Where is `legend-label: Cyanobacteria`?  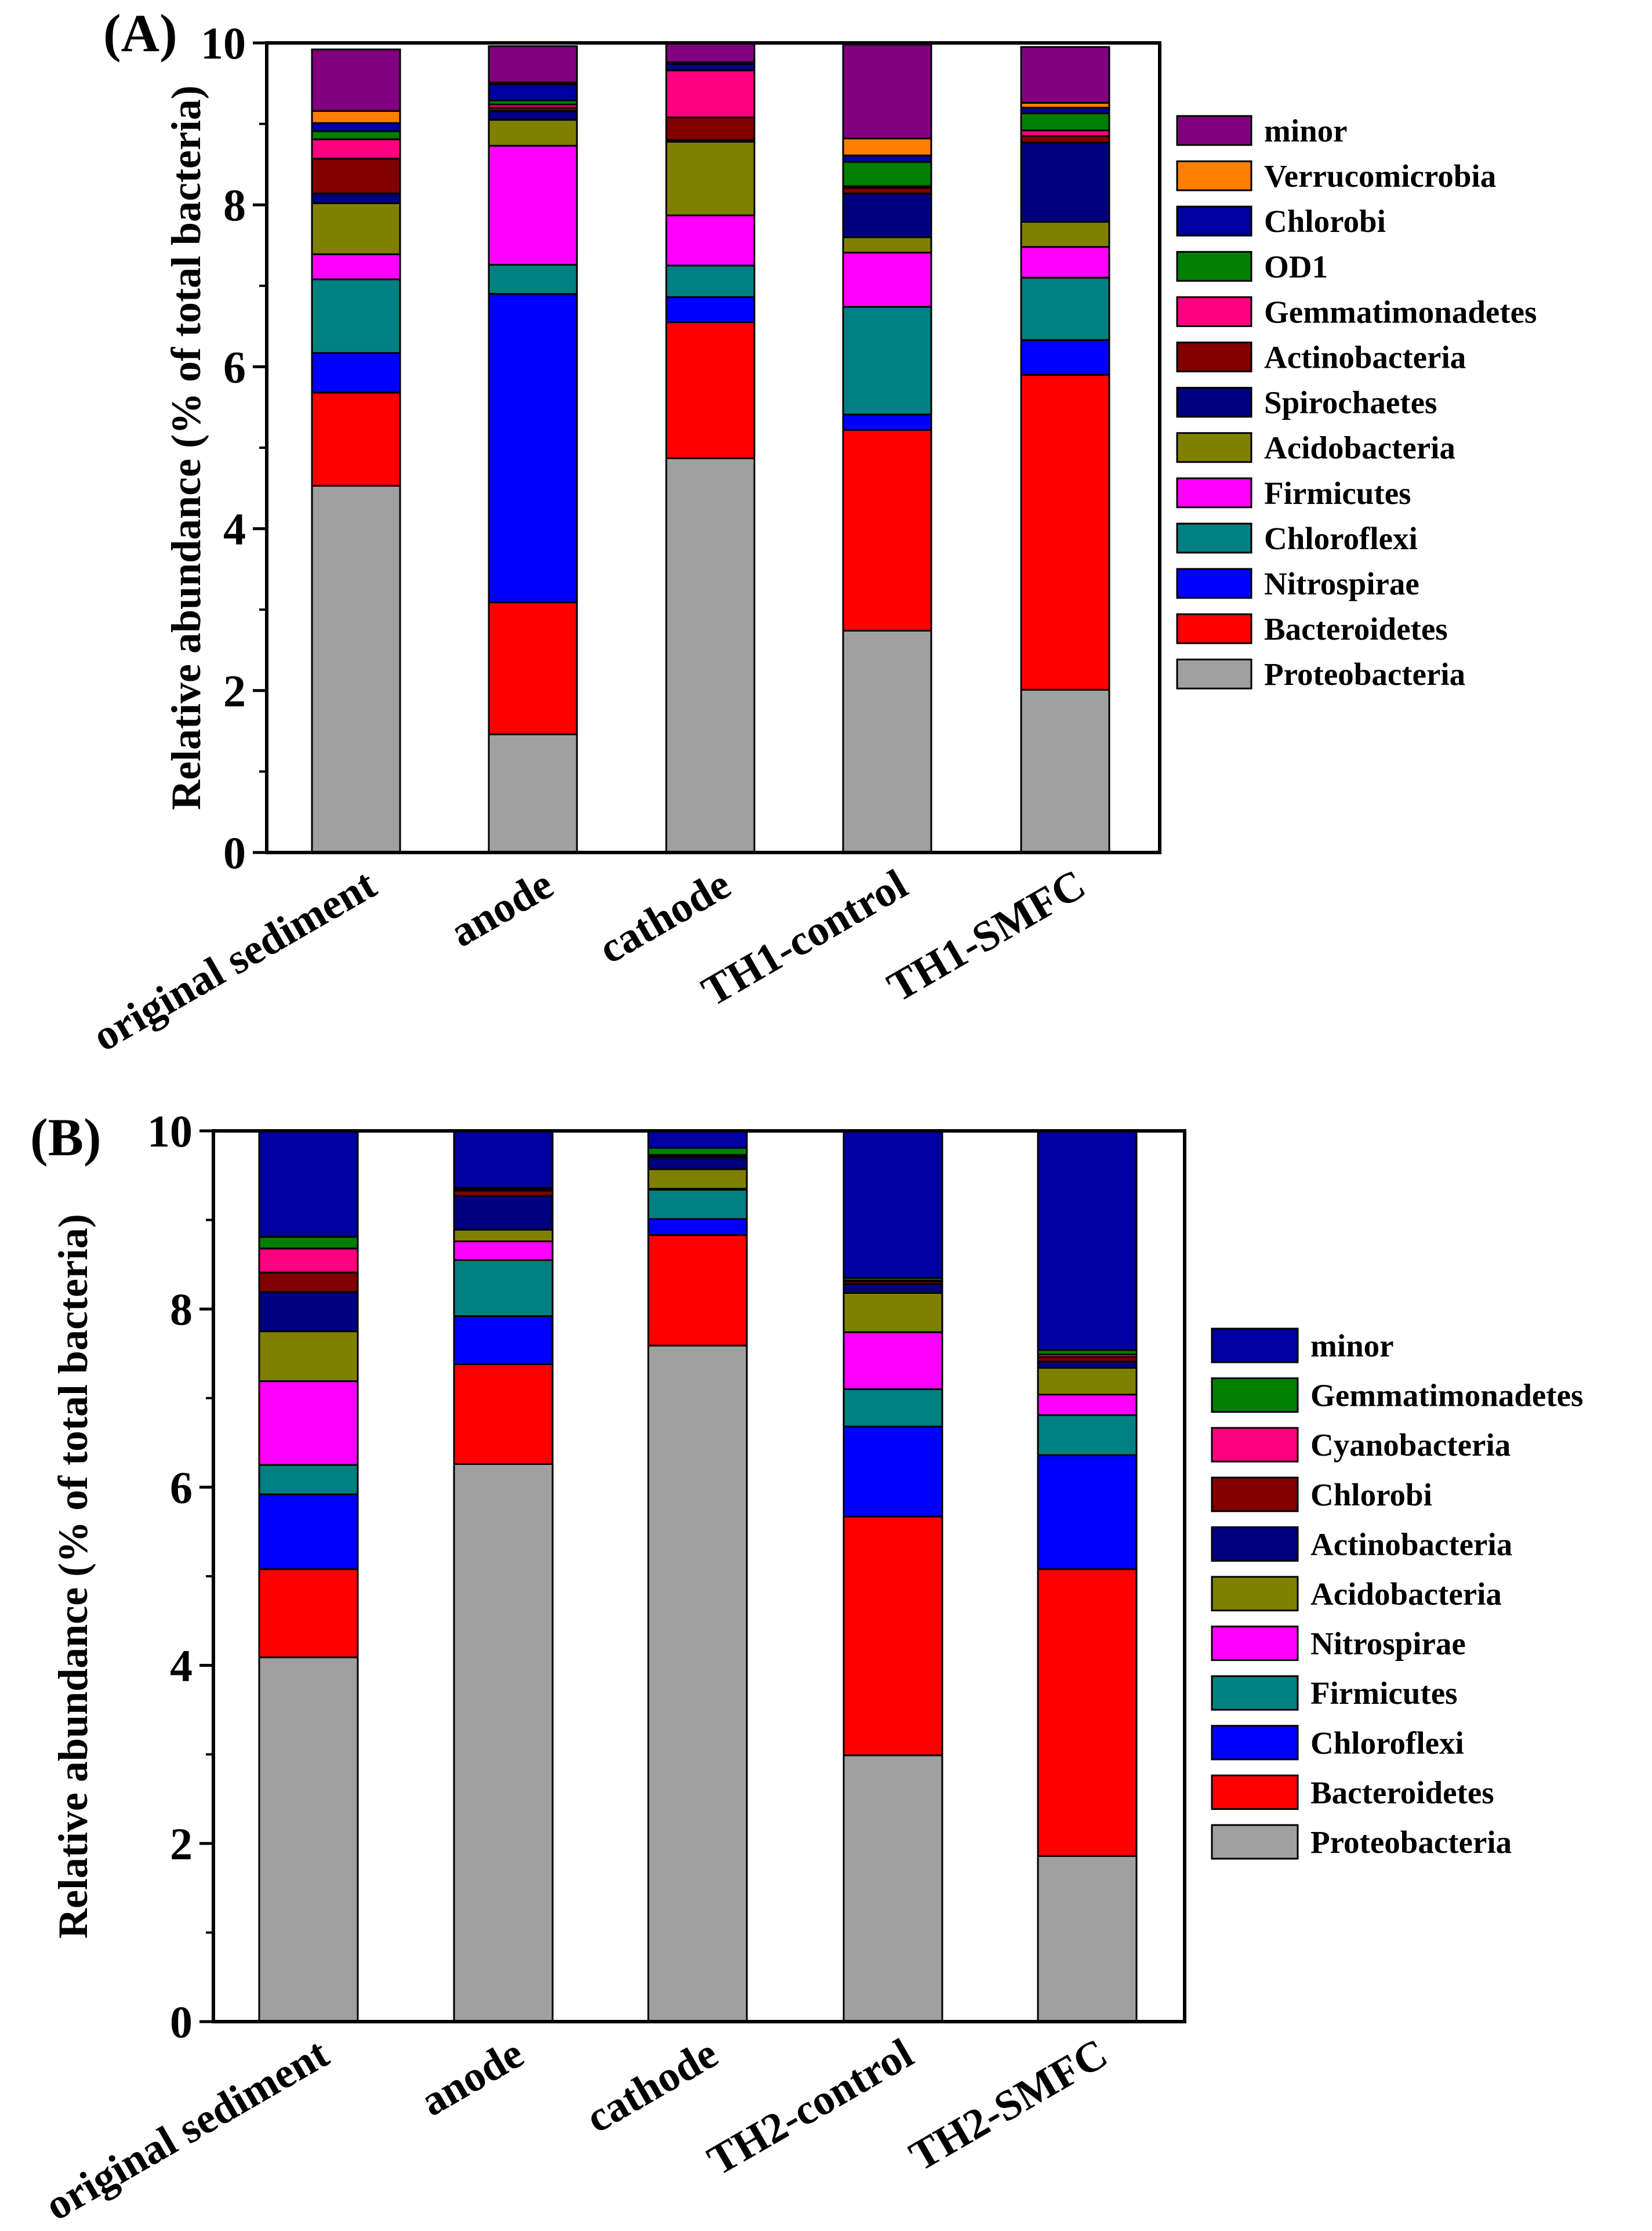 legend-label: Cyanobacteria is located at coordinates (1410, 1445).